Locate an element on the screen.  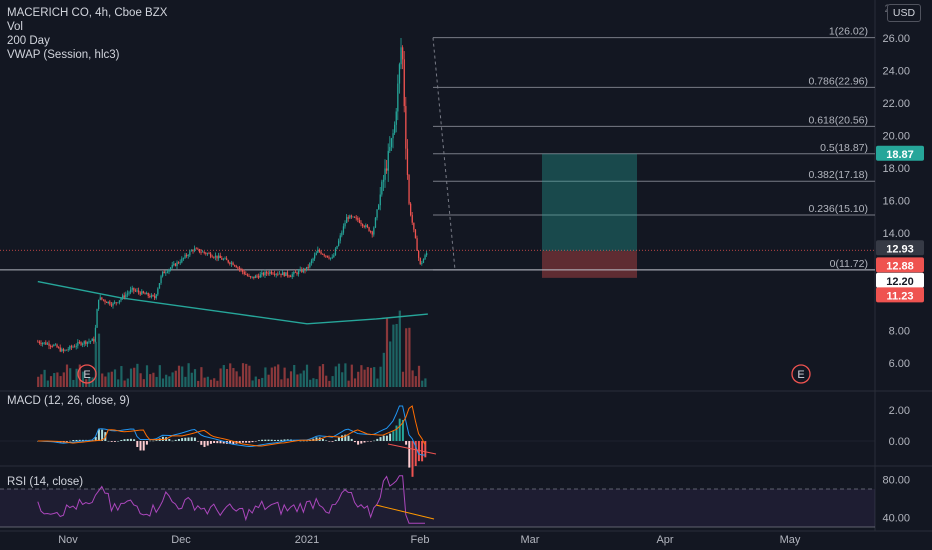
time-axis-label: 2021 is located at coordinates (307, 540).